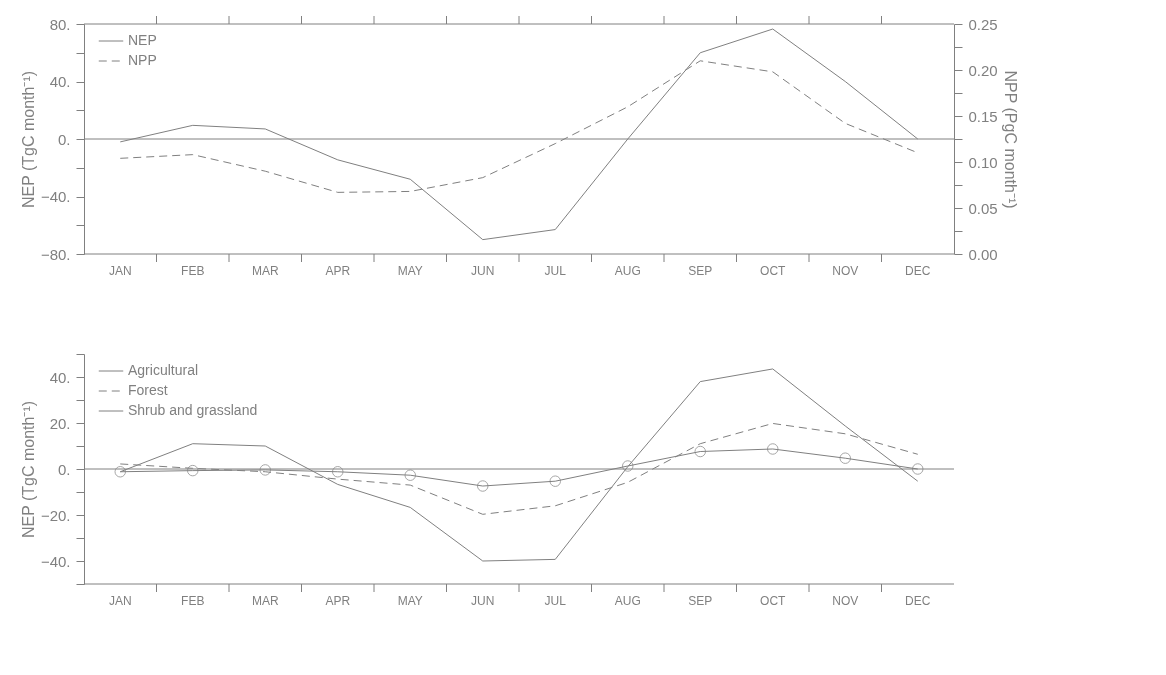 This screenshot has width=1166, height=675. I want to click on legend-label: NPP, so click(142, 60).